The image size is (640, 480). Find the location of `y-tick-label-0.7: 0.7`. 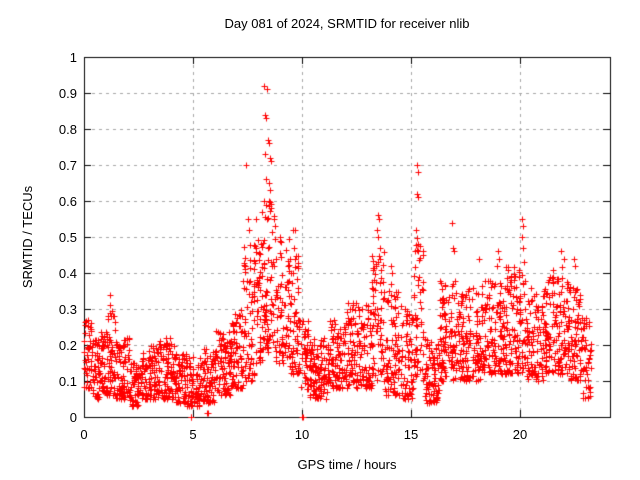

y-tick-label-0.7: 0.7 is located at coordinates (67, 165).